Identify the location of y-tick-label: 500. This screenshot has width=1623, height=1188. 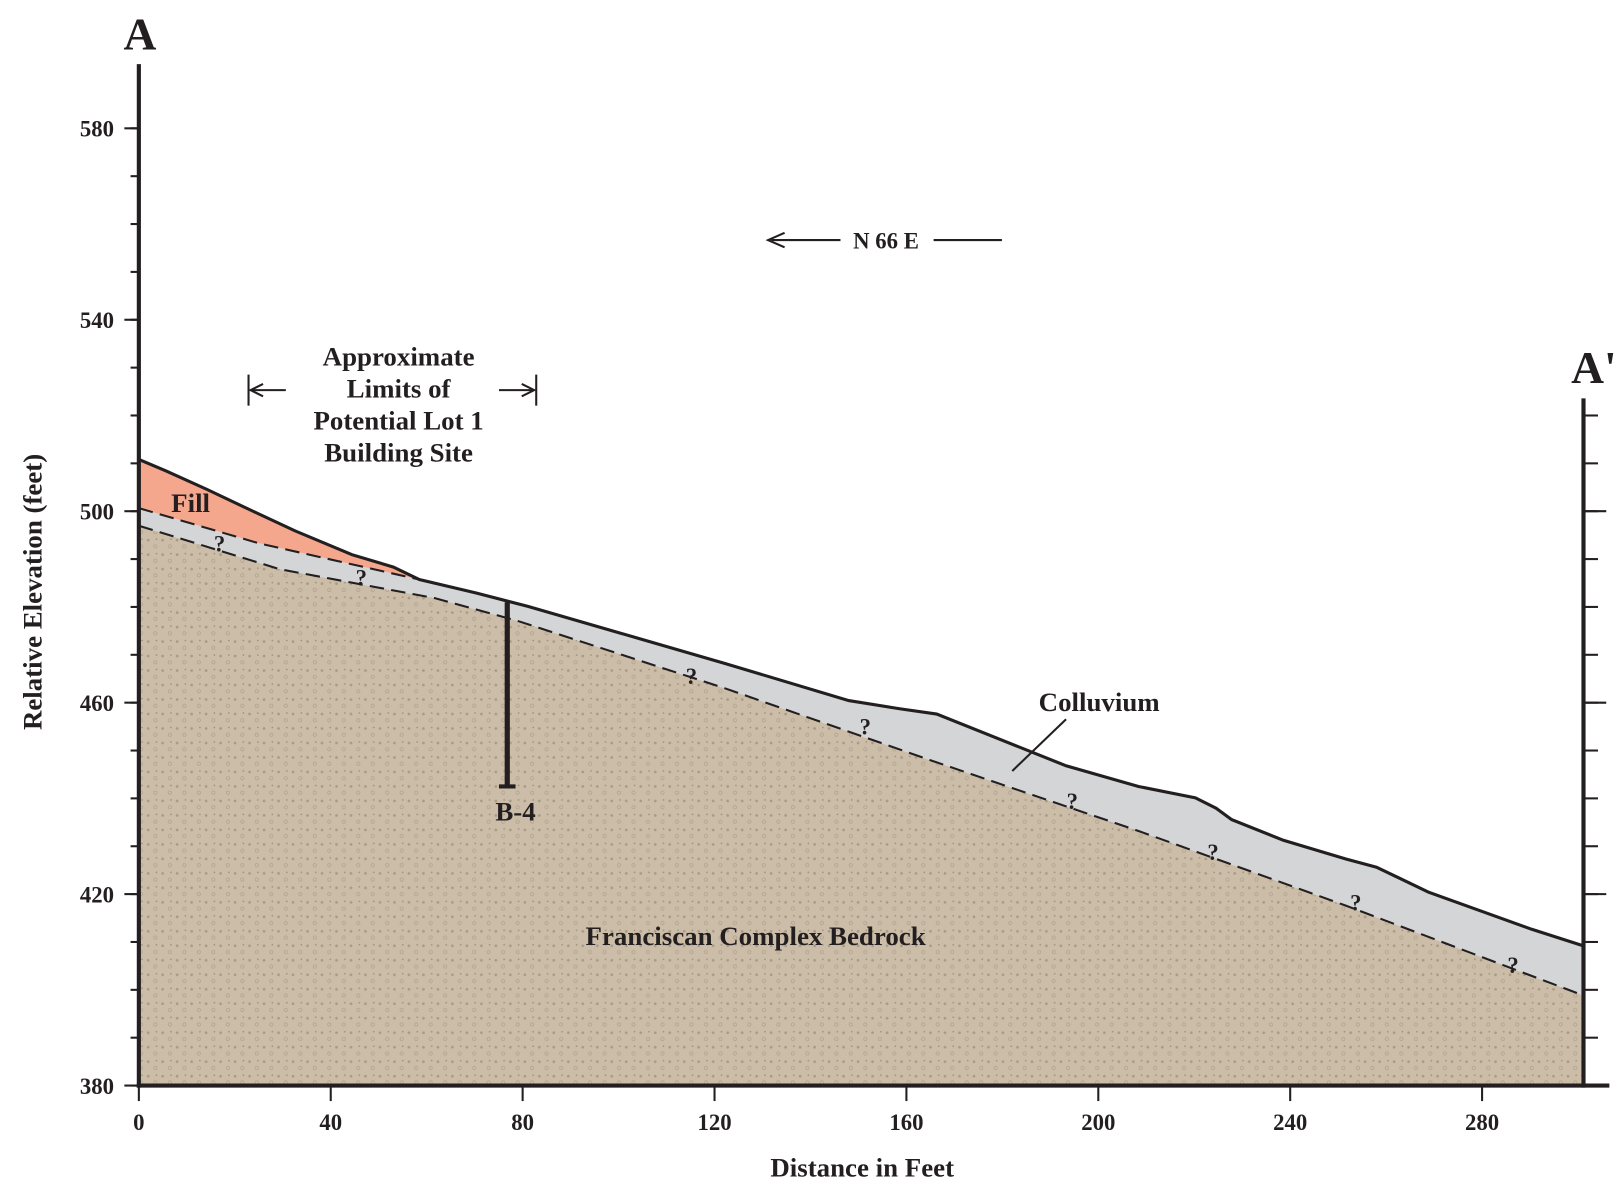
(97, 511).